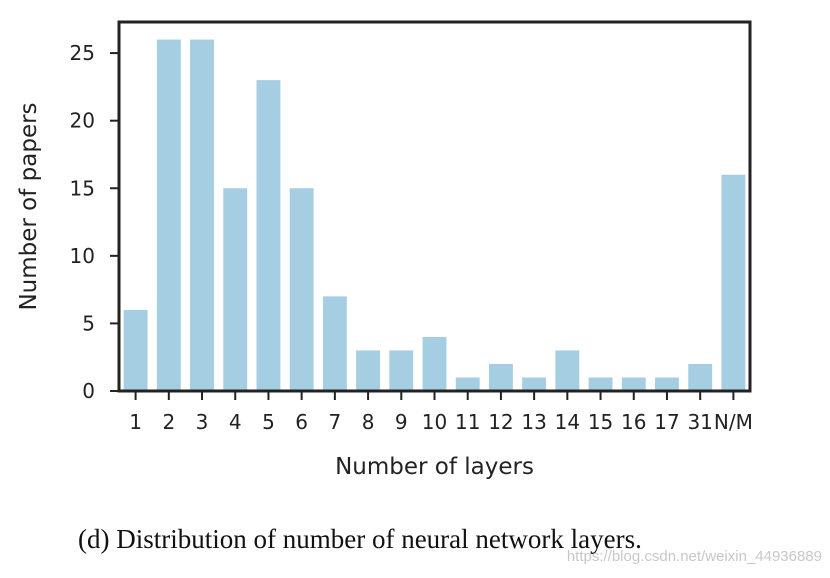 This screenshot has width=830, height=578. What do you see at coordinates (699, 422) in the screenshot?
I see `x-tick-label: 31` at bounding box center [699, 422].